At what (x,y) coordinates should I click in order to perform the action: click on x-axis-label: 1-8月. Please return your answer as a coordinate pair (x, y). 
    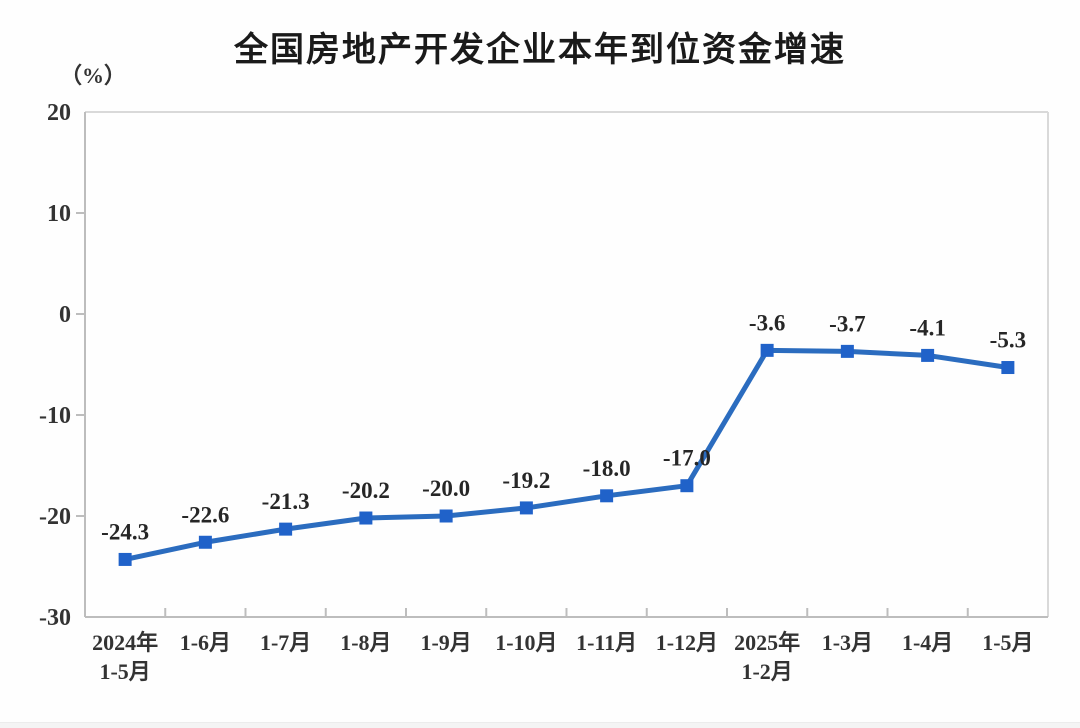
    Looking at the image, I should click on (365, 642).